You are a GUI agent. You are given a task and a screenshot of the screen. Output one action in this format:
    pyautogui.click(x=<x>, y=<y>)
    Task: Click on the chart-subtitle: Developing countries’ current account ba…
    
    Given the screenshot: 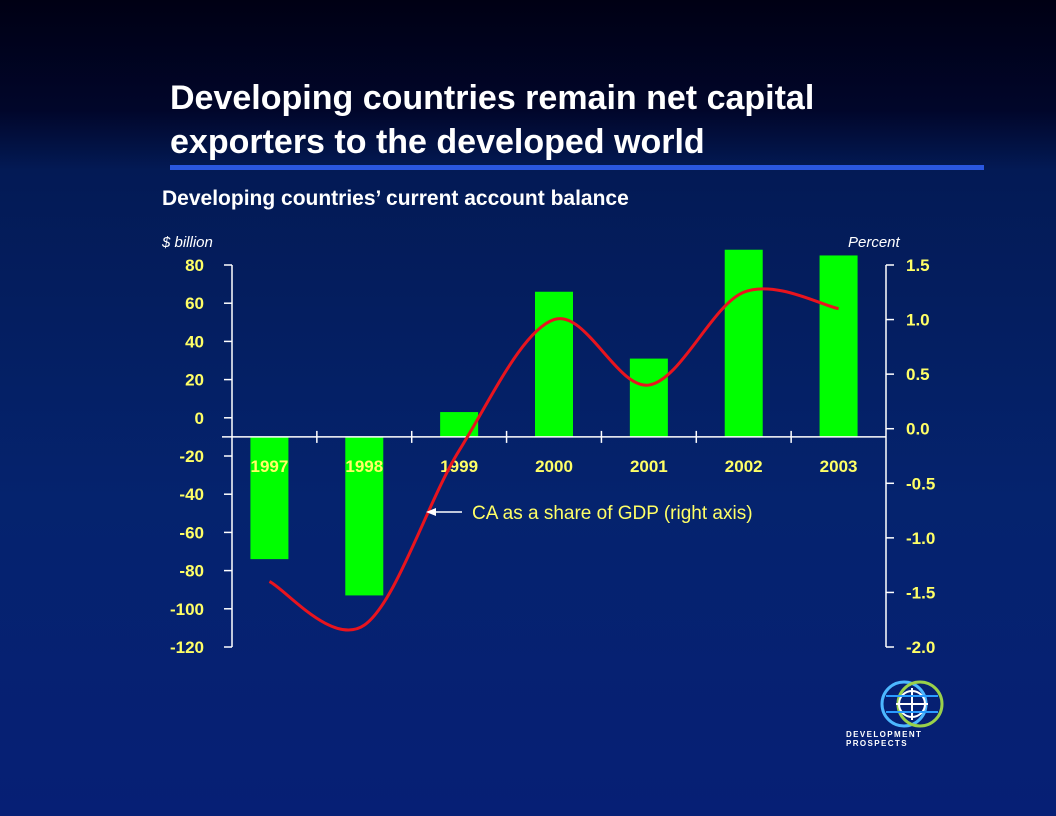 What is the action you would take?
    pyautogui.click(x=395, y=198)
    